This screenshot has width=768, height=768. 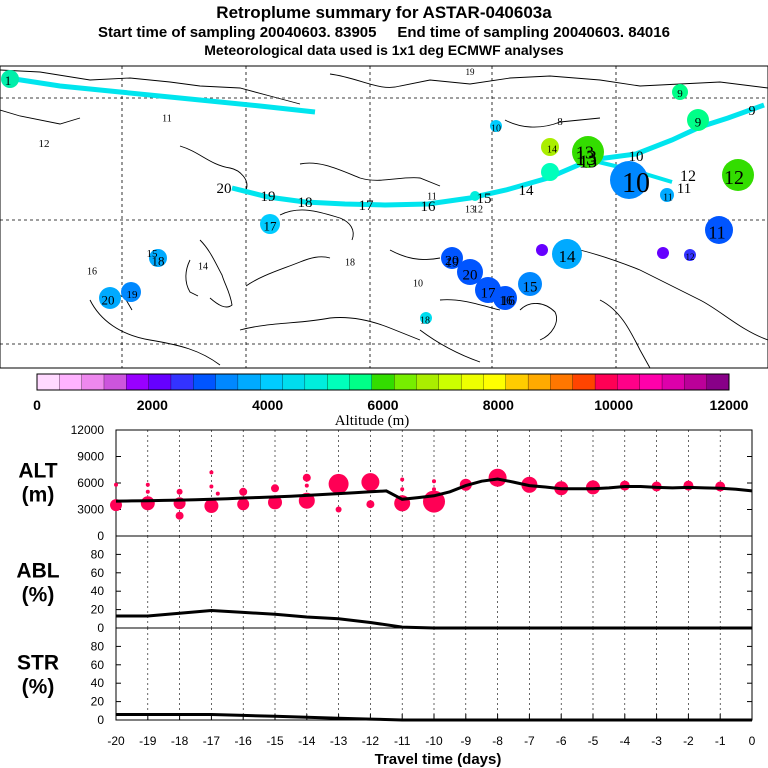 What do you see at coordinates (432, 197) in the screenshot?
I see `cluster-day-label: 11` at bounding box center [432, 197].